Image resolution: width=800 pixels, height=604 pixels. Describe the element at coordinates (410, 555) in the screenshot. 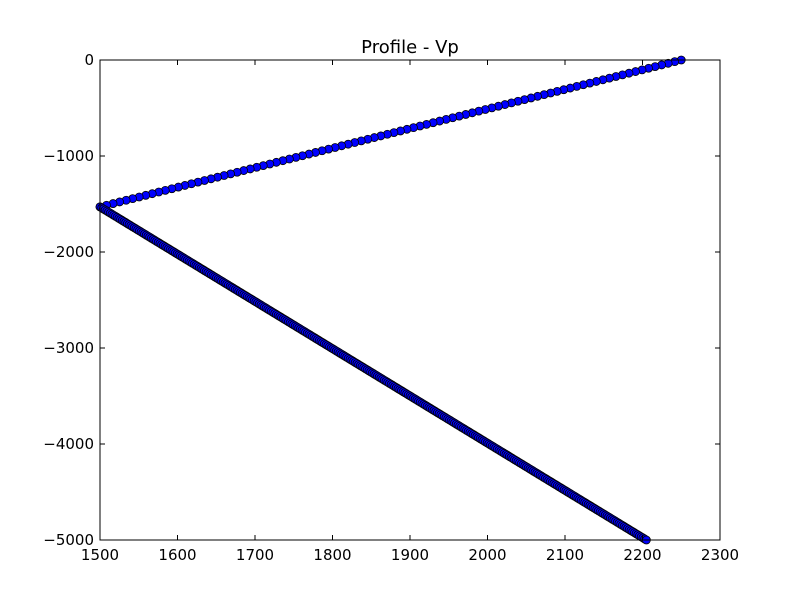

I see `x-tick-label: 1900` at that location.